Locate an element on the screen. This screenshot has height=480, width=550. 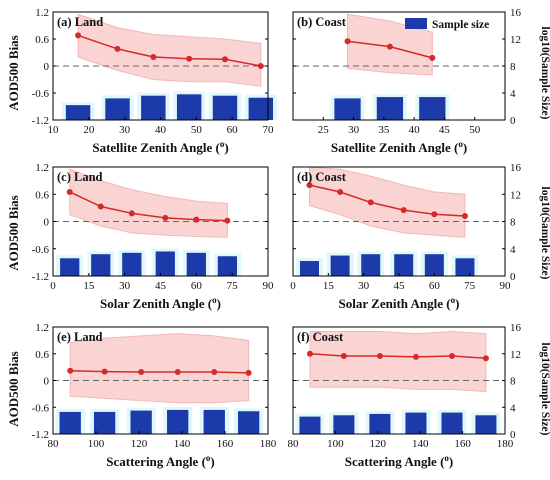
legend-label: Sample size is located at coordinates (460, 25).